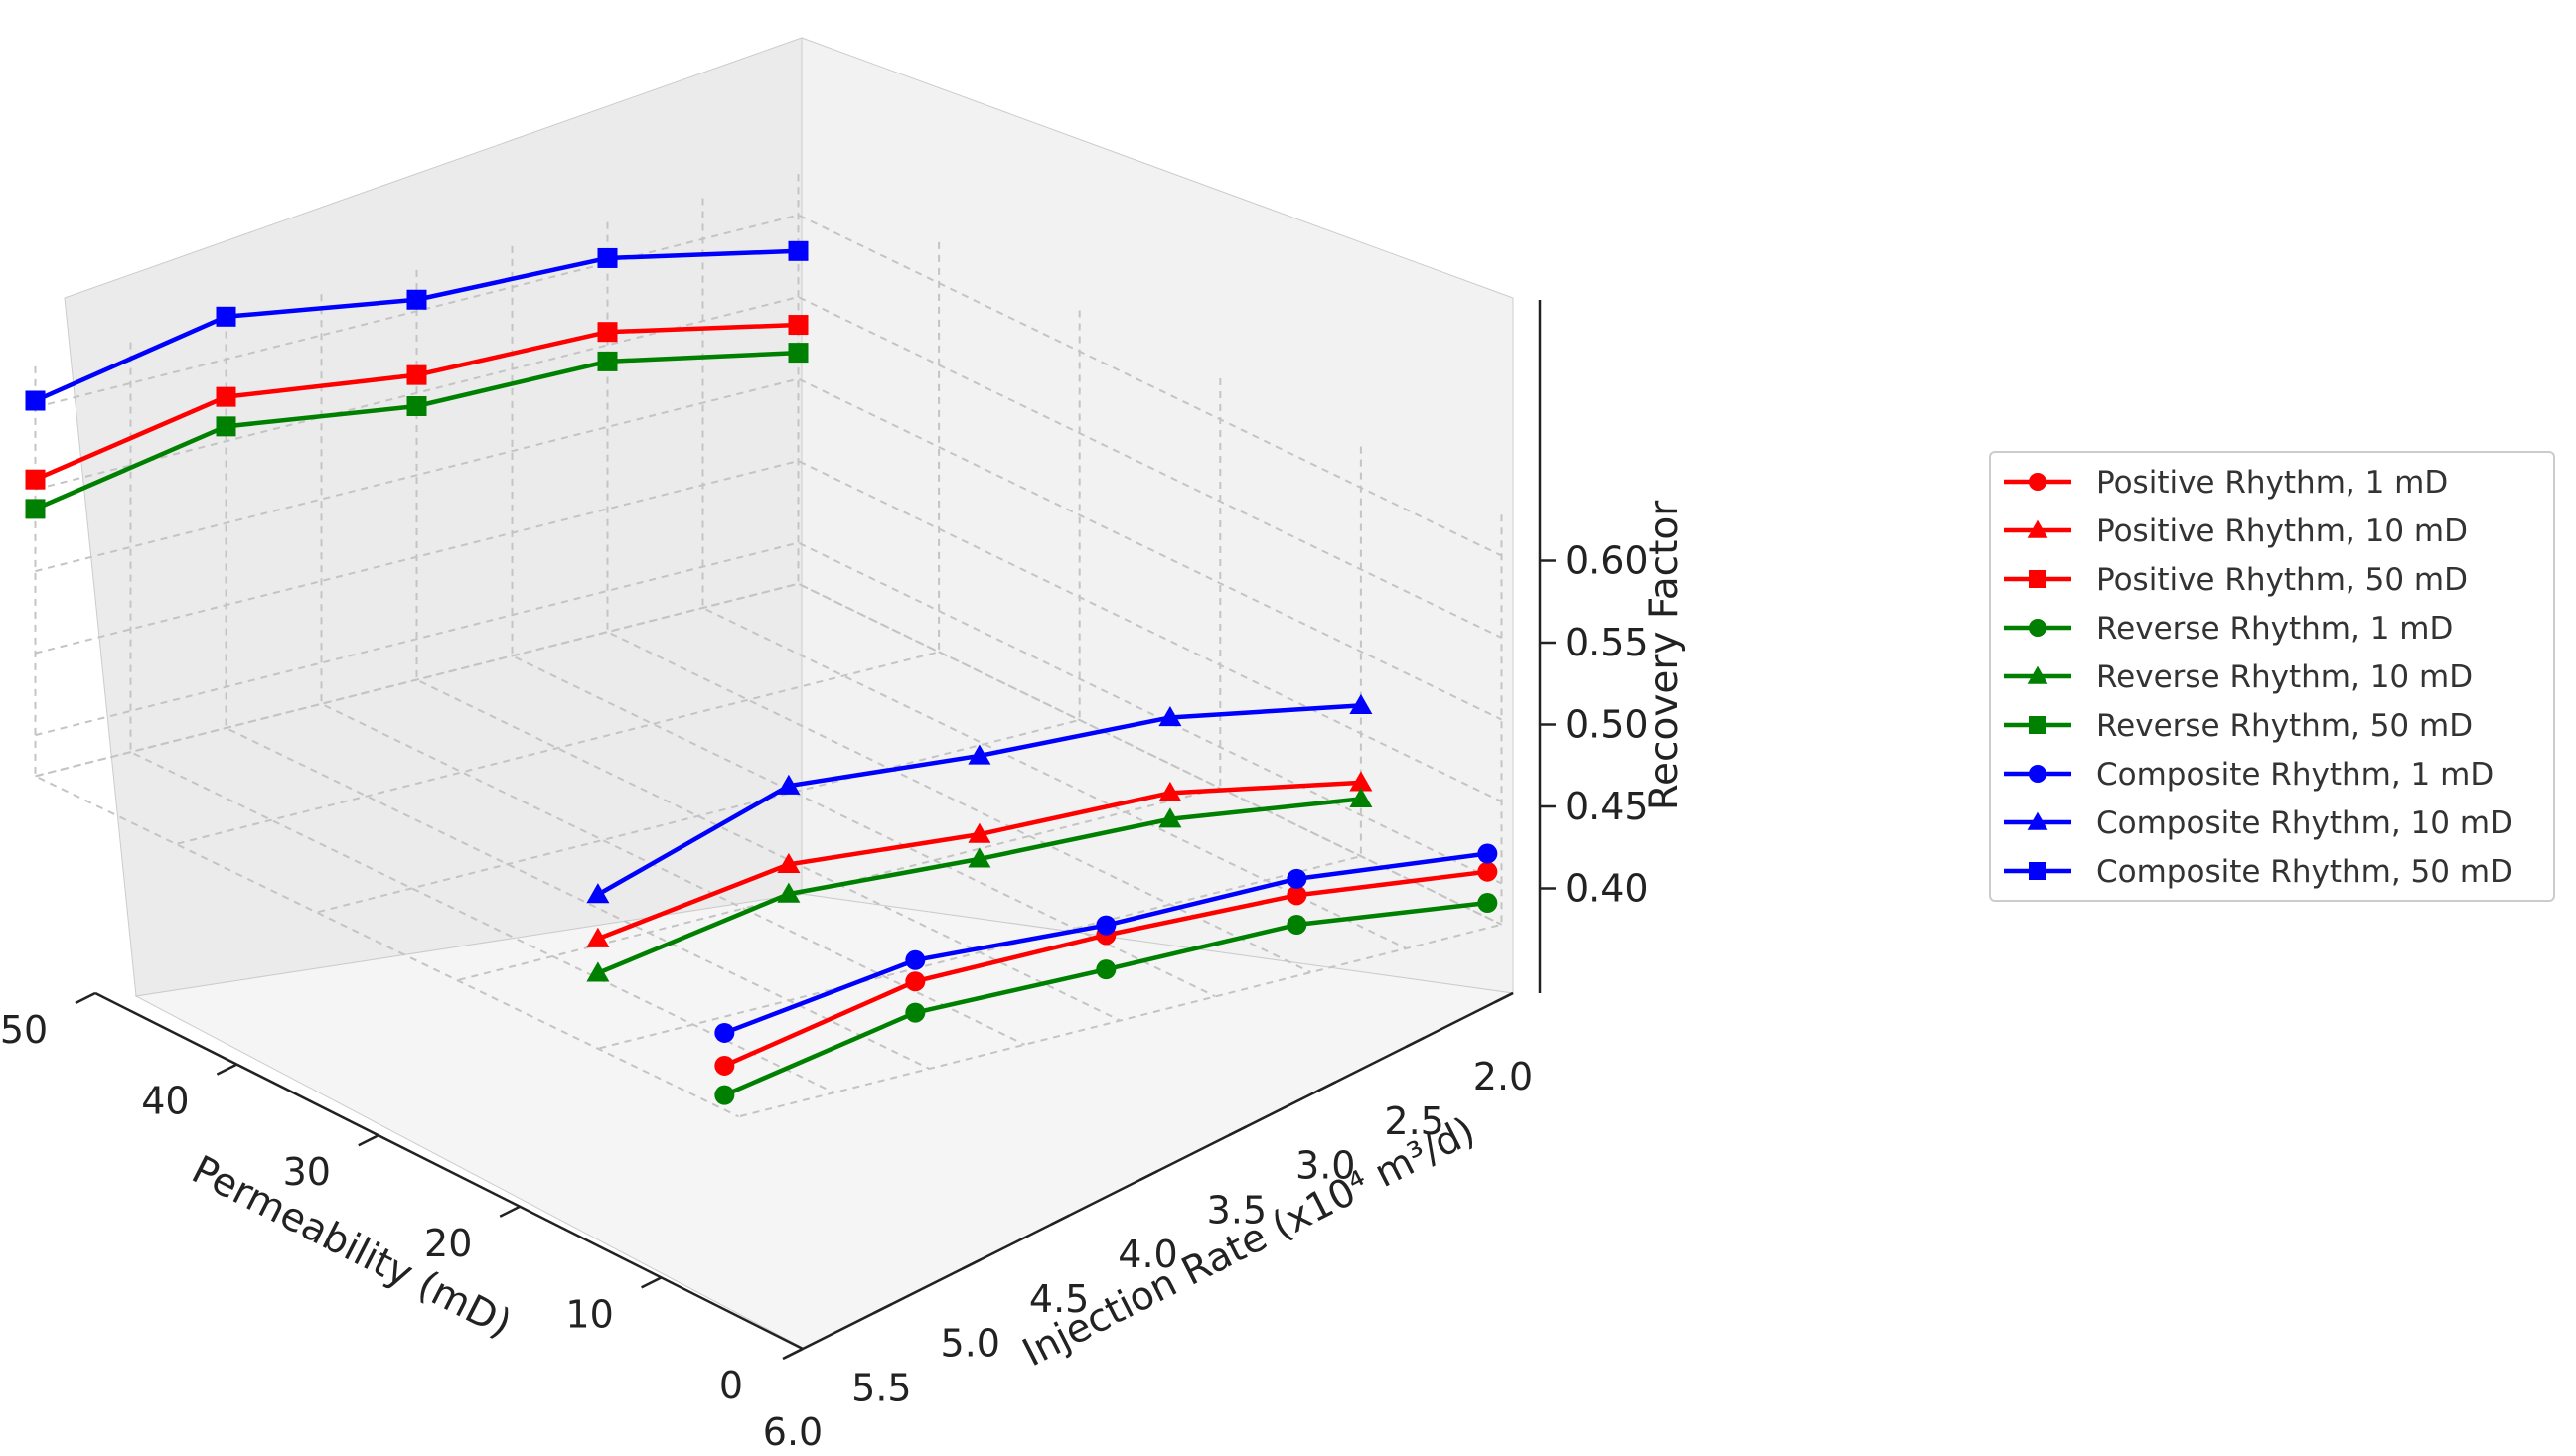 The height and width of the screenshot is (1456, 2576). Describe the element at coordinates (1664, 655) in the screenshot. I see `z-axis-label: Recovery Factor` at that location.